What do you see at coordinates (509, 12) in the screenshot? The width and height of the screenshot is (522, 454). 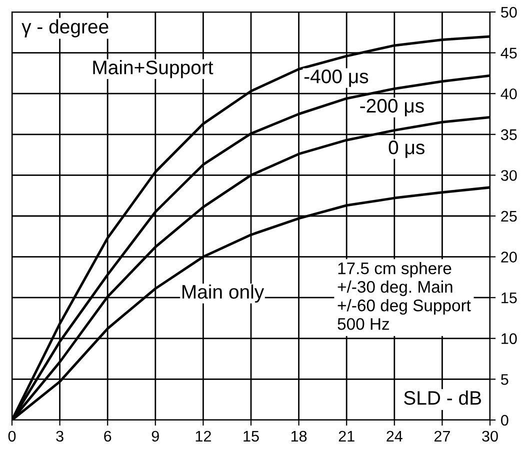 I see `y-tick-label: 50` at bounding box center [509, 12].